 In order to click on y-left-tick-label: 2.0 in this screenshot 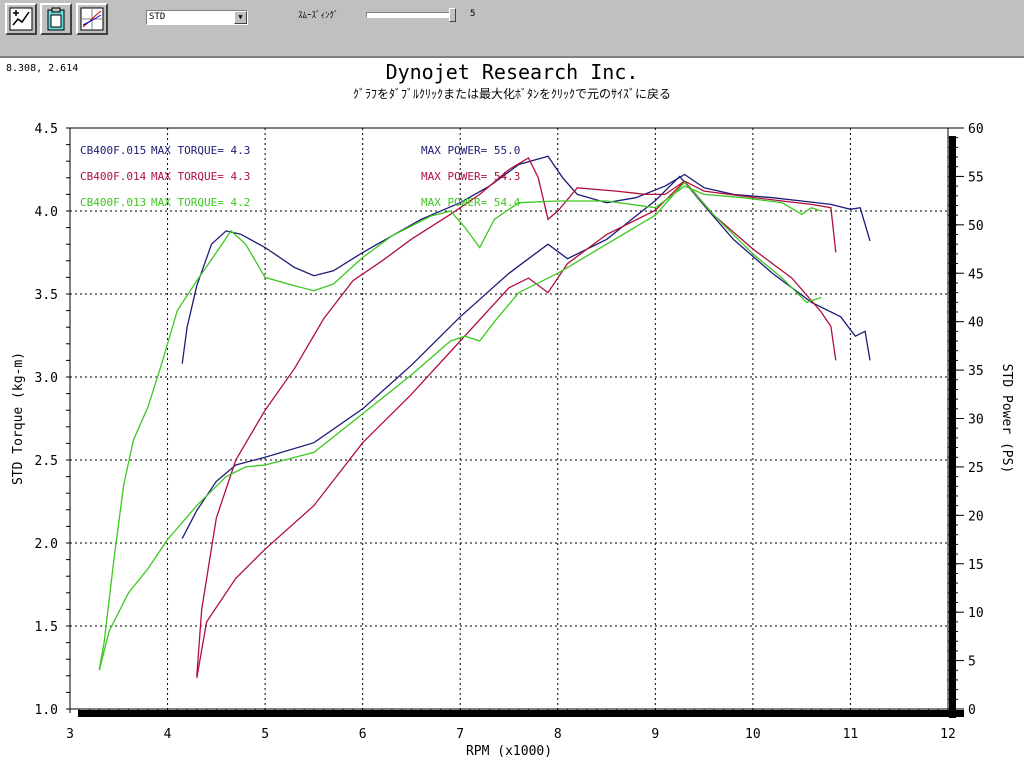, I will do `click(46, 544)`.